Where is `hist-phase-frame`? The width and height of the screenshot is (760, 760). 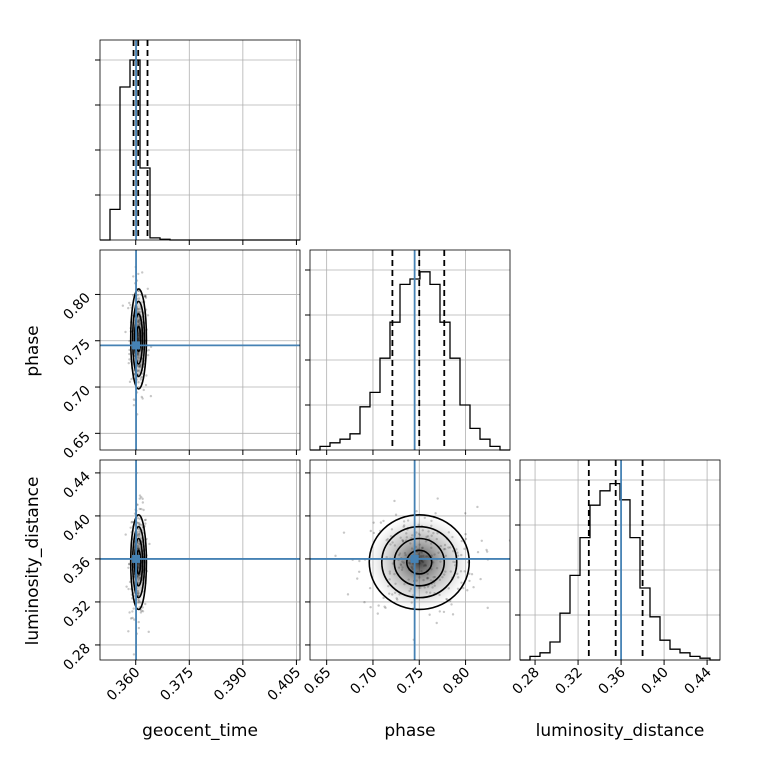
hist-phase-frame is located at coordinates (410, 350).